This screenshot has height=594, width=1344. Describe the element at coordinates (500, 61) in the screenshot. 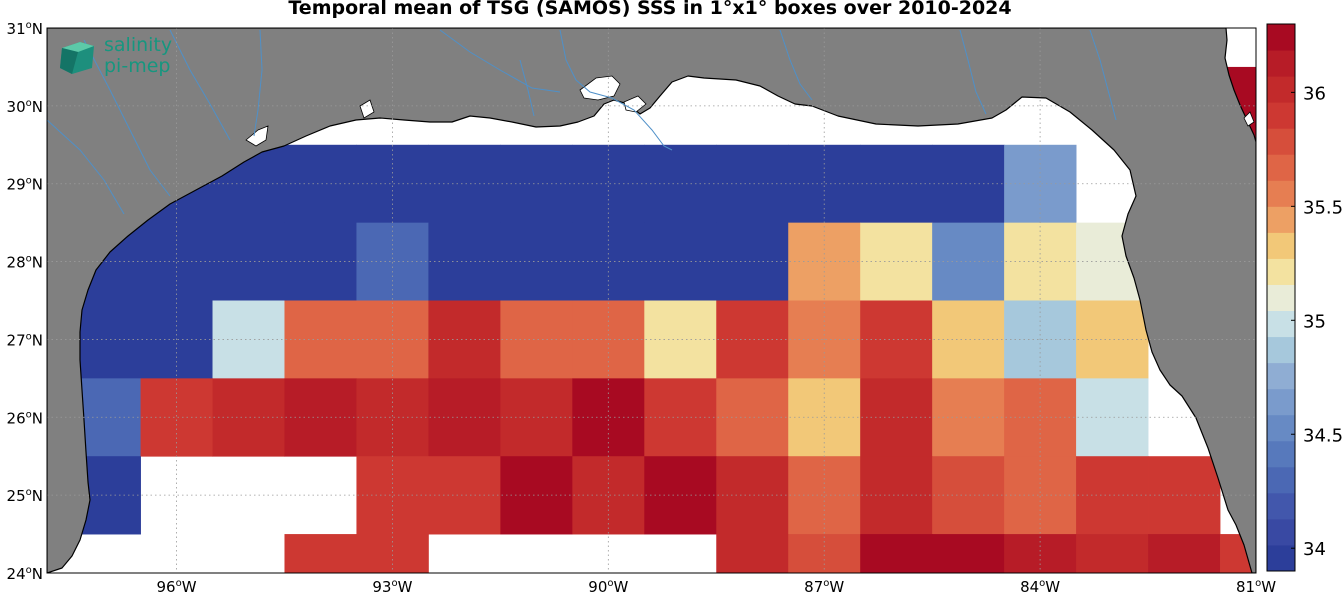

I see `red-river` at that location.